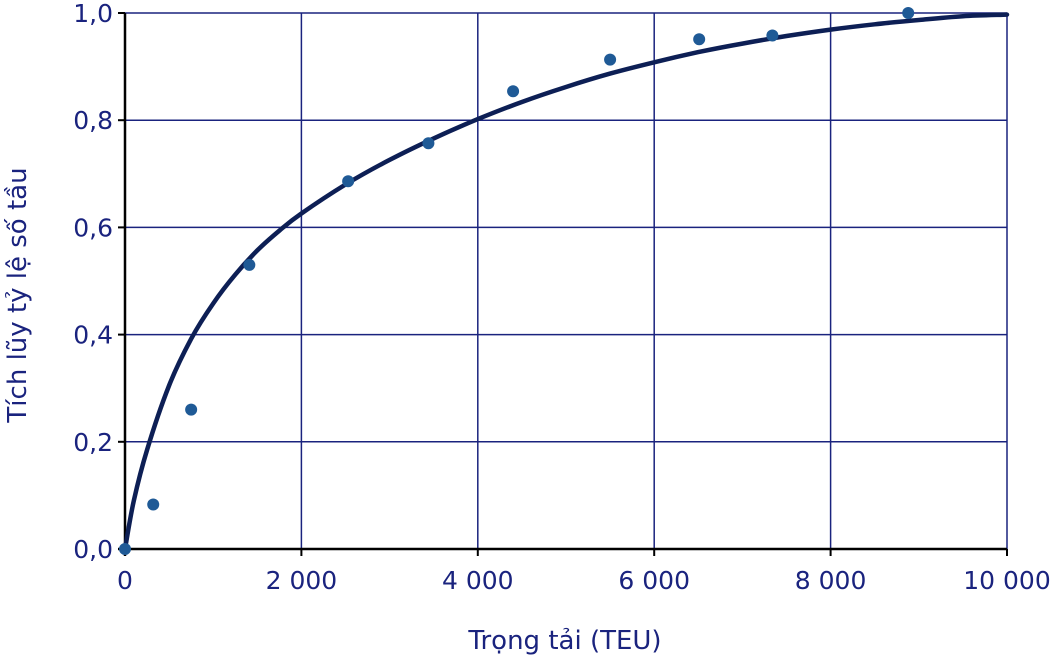  What do you see at coordinates (93, 549) in the screenshot?
I see `y-tick-label: 0,0` at bounding box center [93, 549].